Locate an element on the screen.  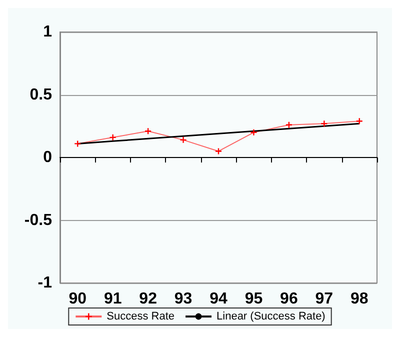
x-tick-label: 97 is located at coordinates (324, 299).